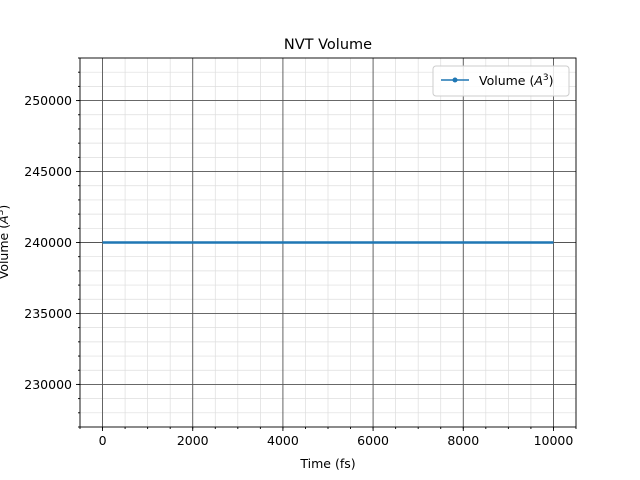  What do you see at coordinates (103, 440) in the screenshot?
I see `x-tick-label: 0` at bounding box center [103, 440].